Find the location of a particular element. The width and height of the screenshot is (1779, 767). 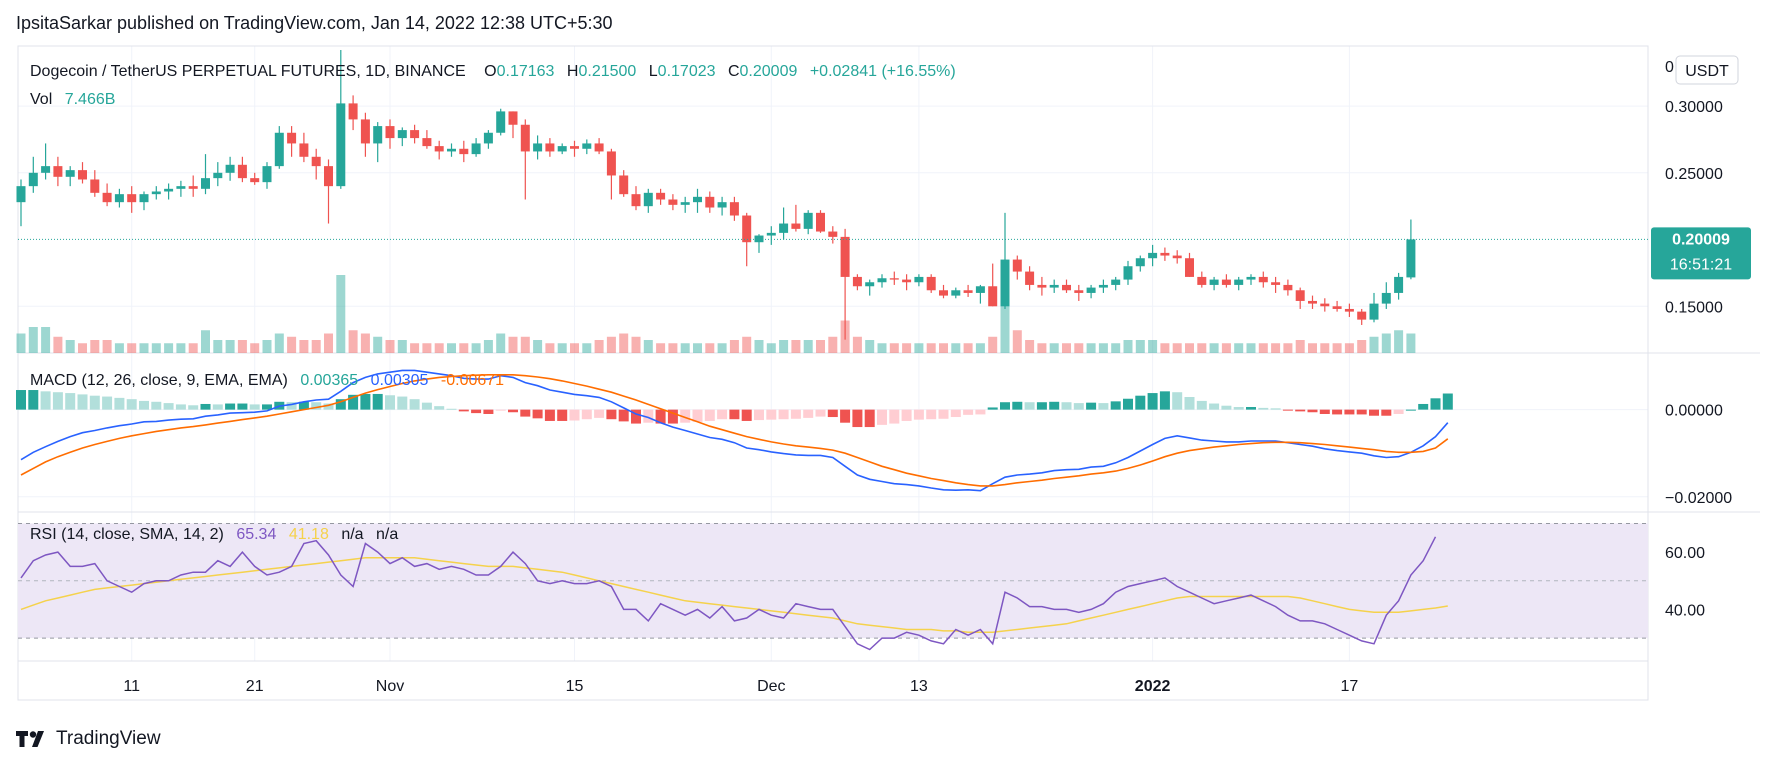

ohlc-low-label: L is located at coordinates (653, 71).